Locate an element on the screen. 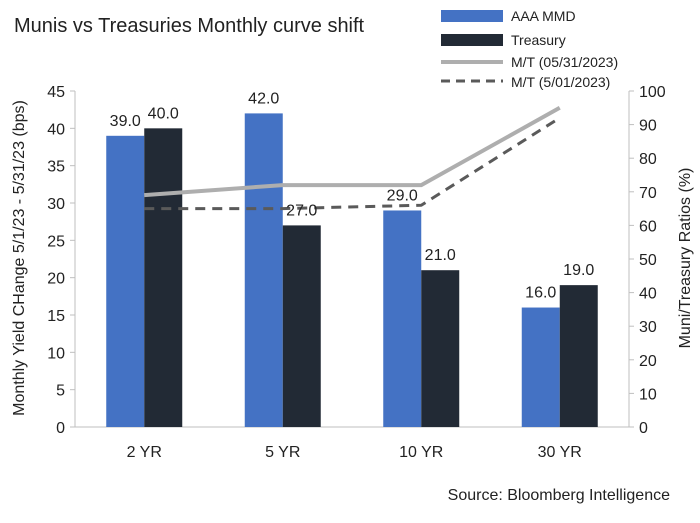 Image resolution: width=700 pixels, height=523 pixels. x-tick-label: 5 YR is located at coordinates (282, 452).